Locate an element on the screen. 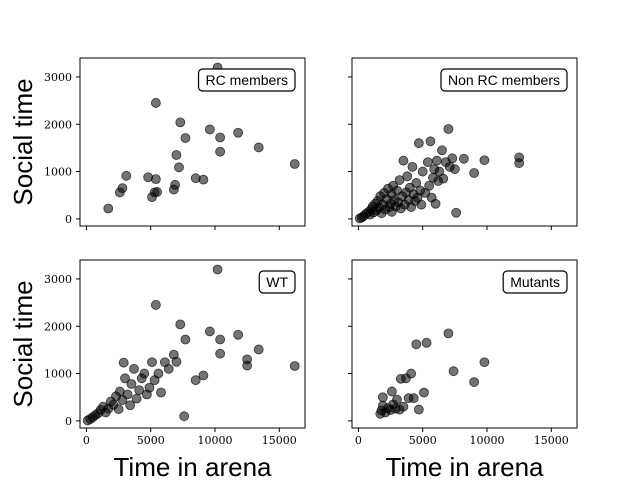 The width and height of the screenshot is (640, 480). legend-mutants: Mutants is located at coordinates (535, 282).